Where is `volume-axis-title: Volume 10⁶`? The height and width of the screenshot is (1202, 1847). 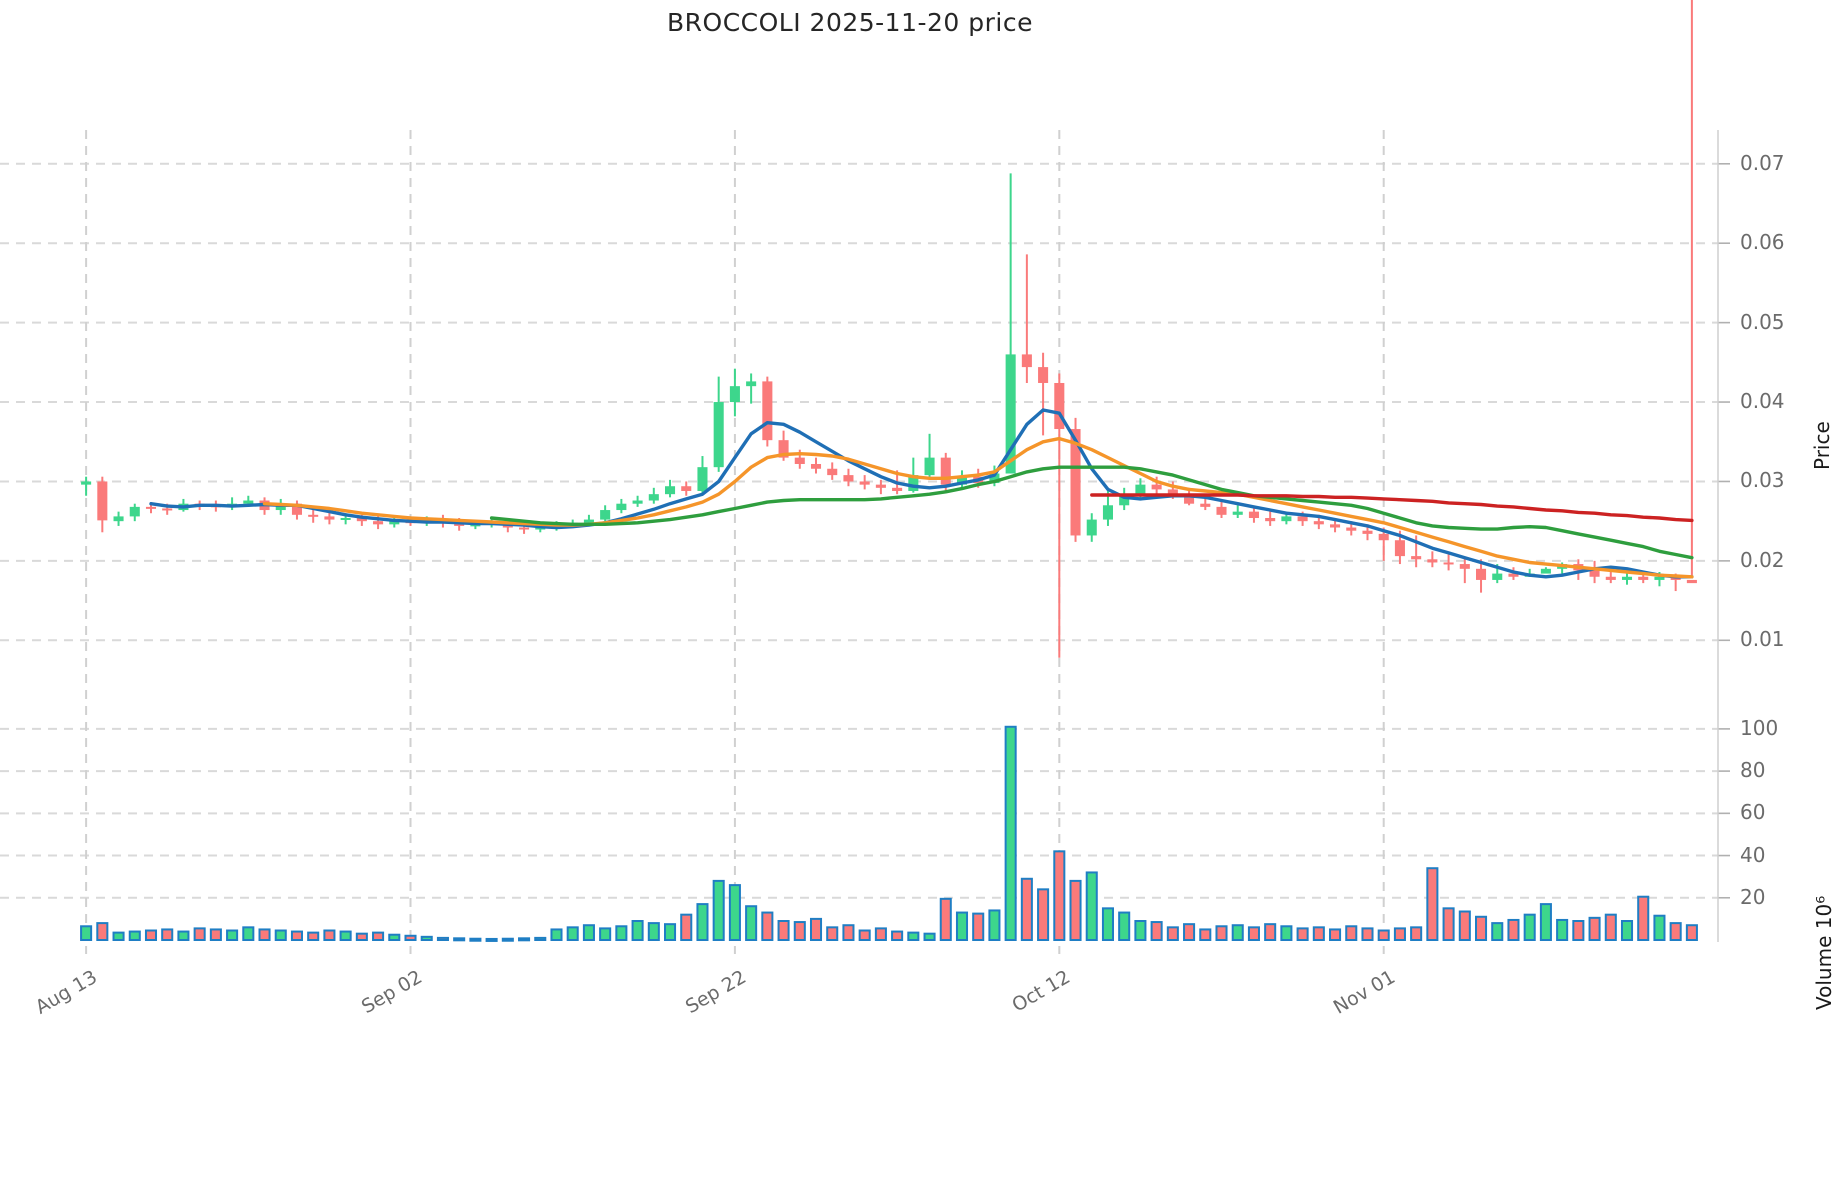 volume-axis-title: Volume 10⁶ is located at coordinates (1824, 952).